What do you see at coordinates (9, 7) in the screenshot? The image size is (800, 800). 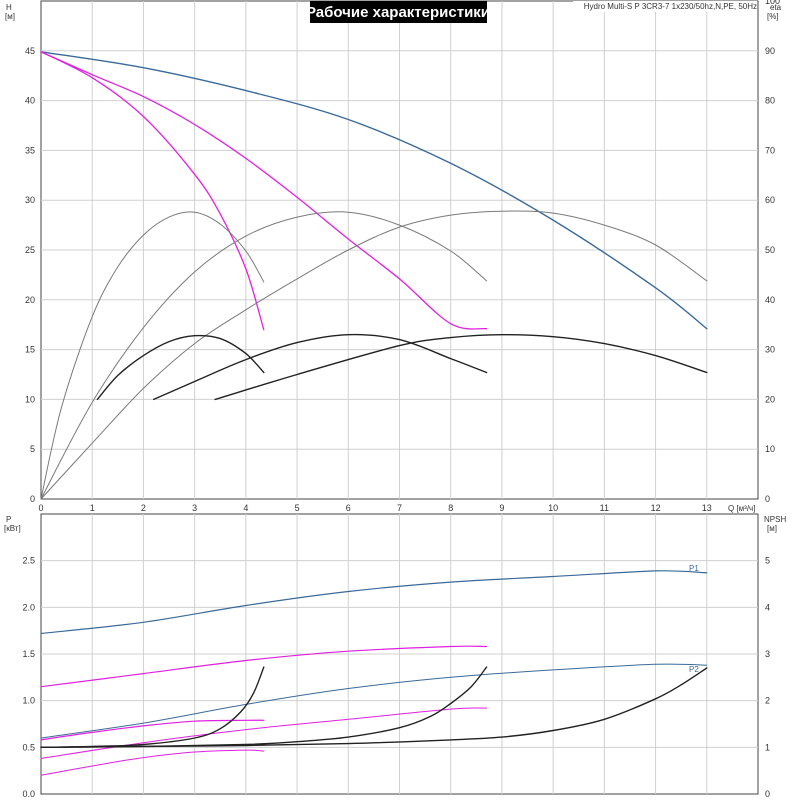 I see `y-axis-label-h: H` at bounding box center [9, 7].